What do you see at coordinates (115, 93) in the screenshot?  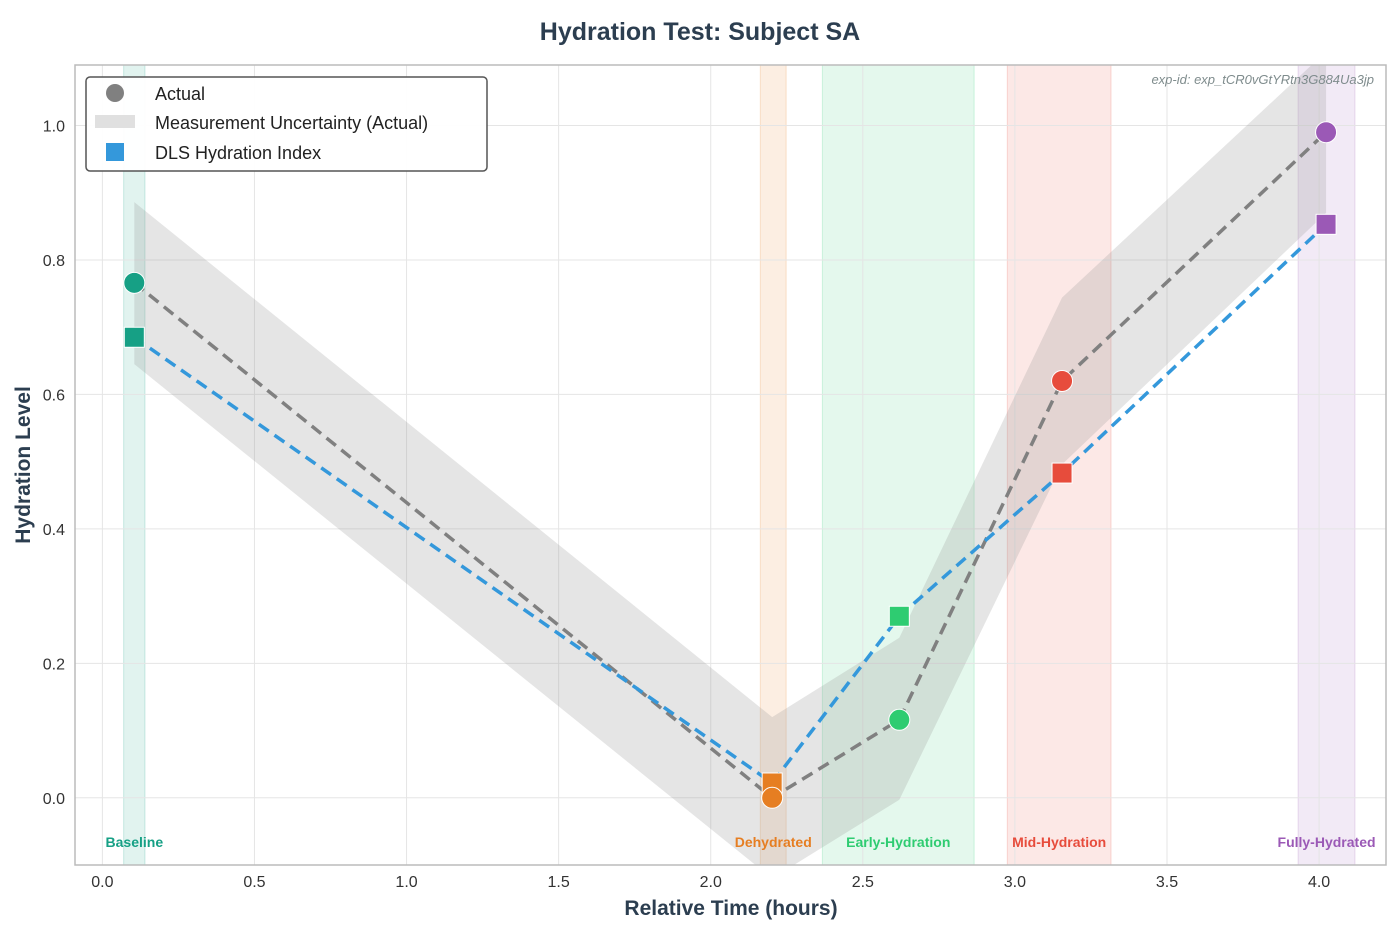 I see `legend-circle-icon` at bounding box center [115, 93].